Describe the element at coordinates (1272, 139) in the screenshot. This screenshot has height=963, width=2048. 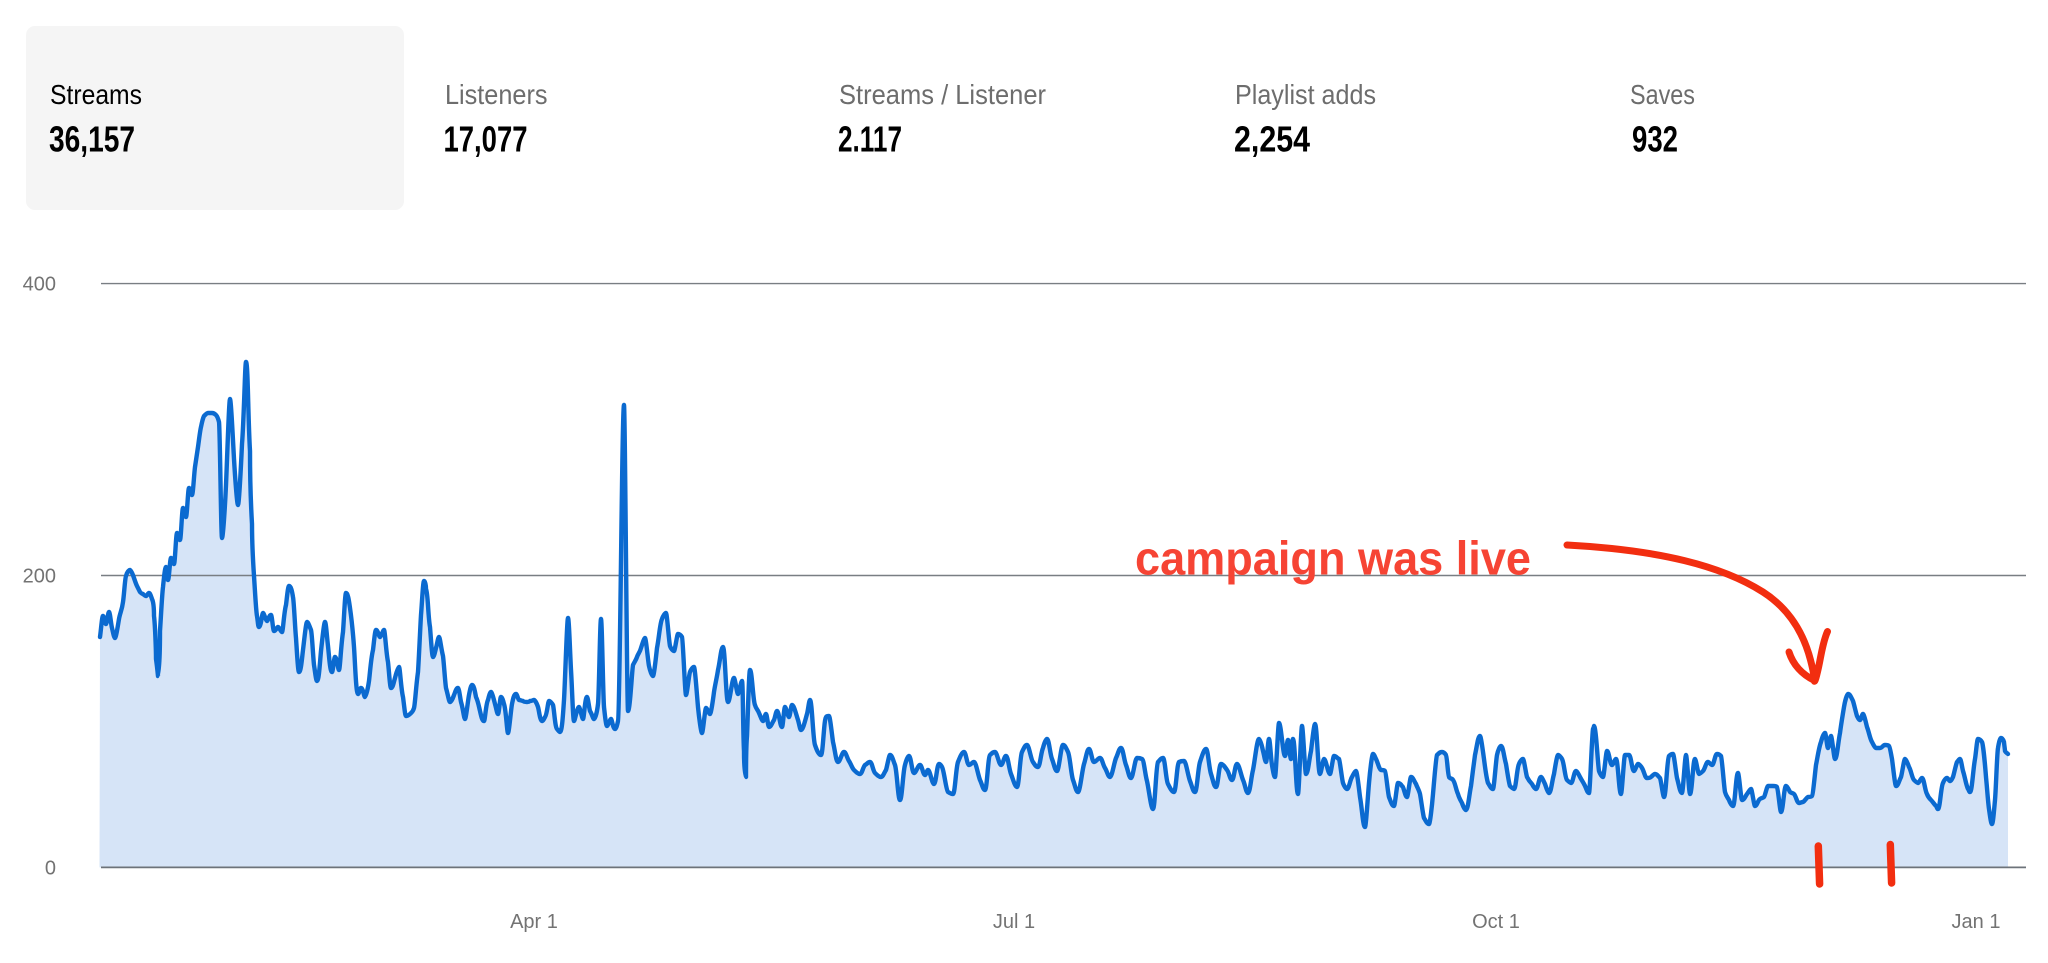
I see `svg-text: 2,254` at that location.